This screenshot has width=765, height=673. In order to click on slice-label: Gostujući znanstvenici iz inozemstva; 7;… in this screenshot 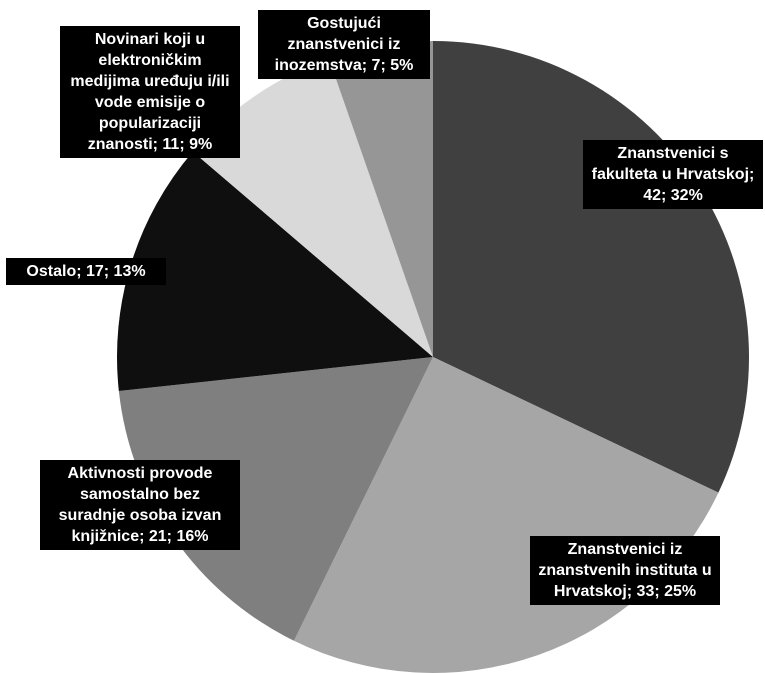, I will do `click(344, 44)`.